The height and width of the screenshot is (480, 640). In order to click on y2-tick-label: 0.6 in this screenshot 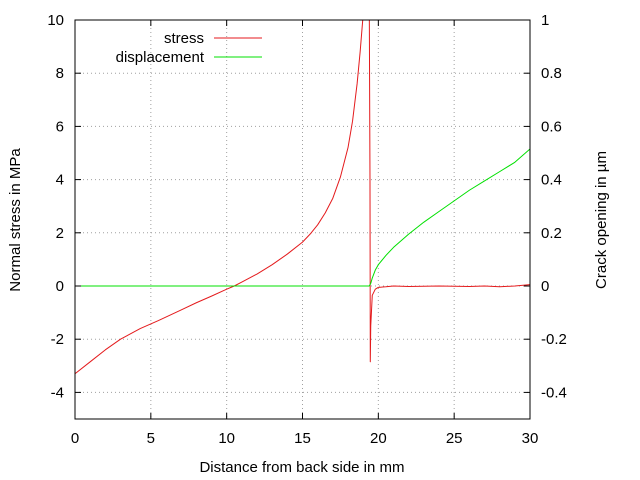, I will do `click(551, 126)`.